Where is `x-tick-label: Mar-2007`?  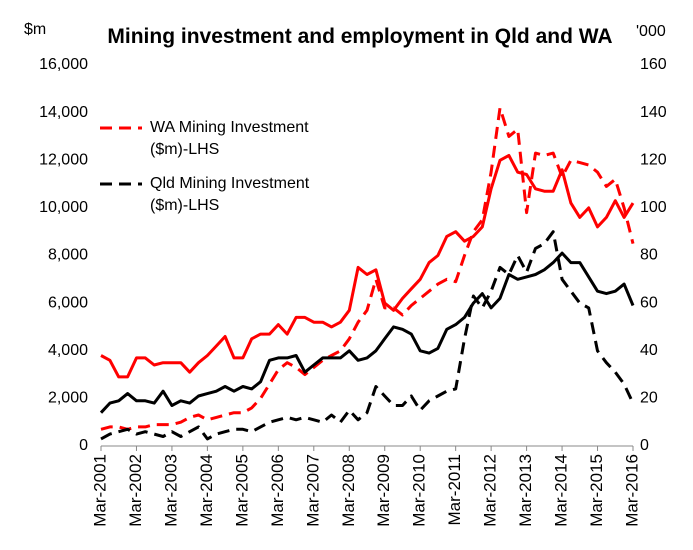 x-tick-label: Mar-2007 is located at coordinates (312, 490).